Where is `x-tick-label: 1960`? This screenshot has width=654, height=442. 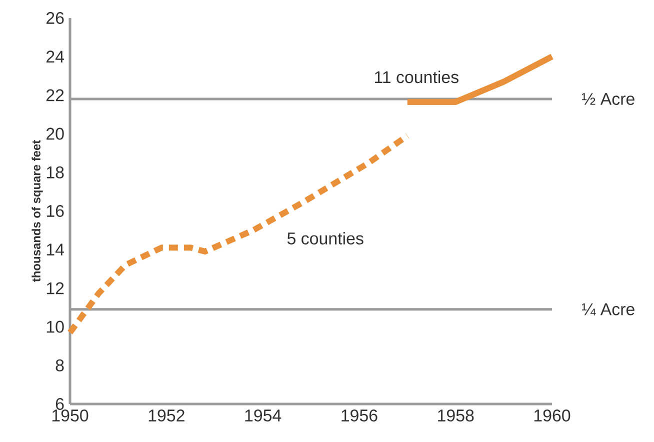 x-tick-label: 1960 is located at coordinates (552, 416).